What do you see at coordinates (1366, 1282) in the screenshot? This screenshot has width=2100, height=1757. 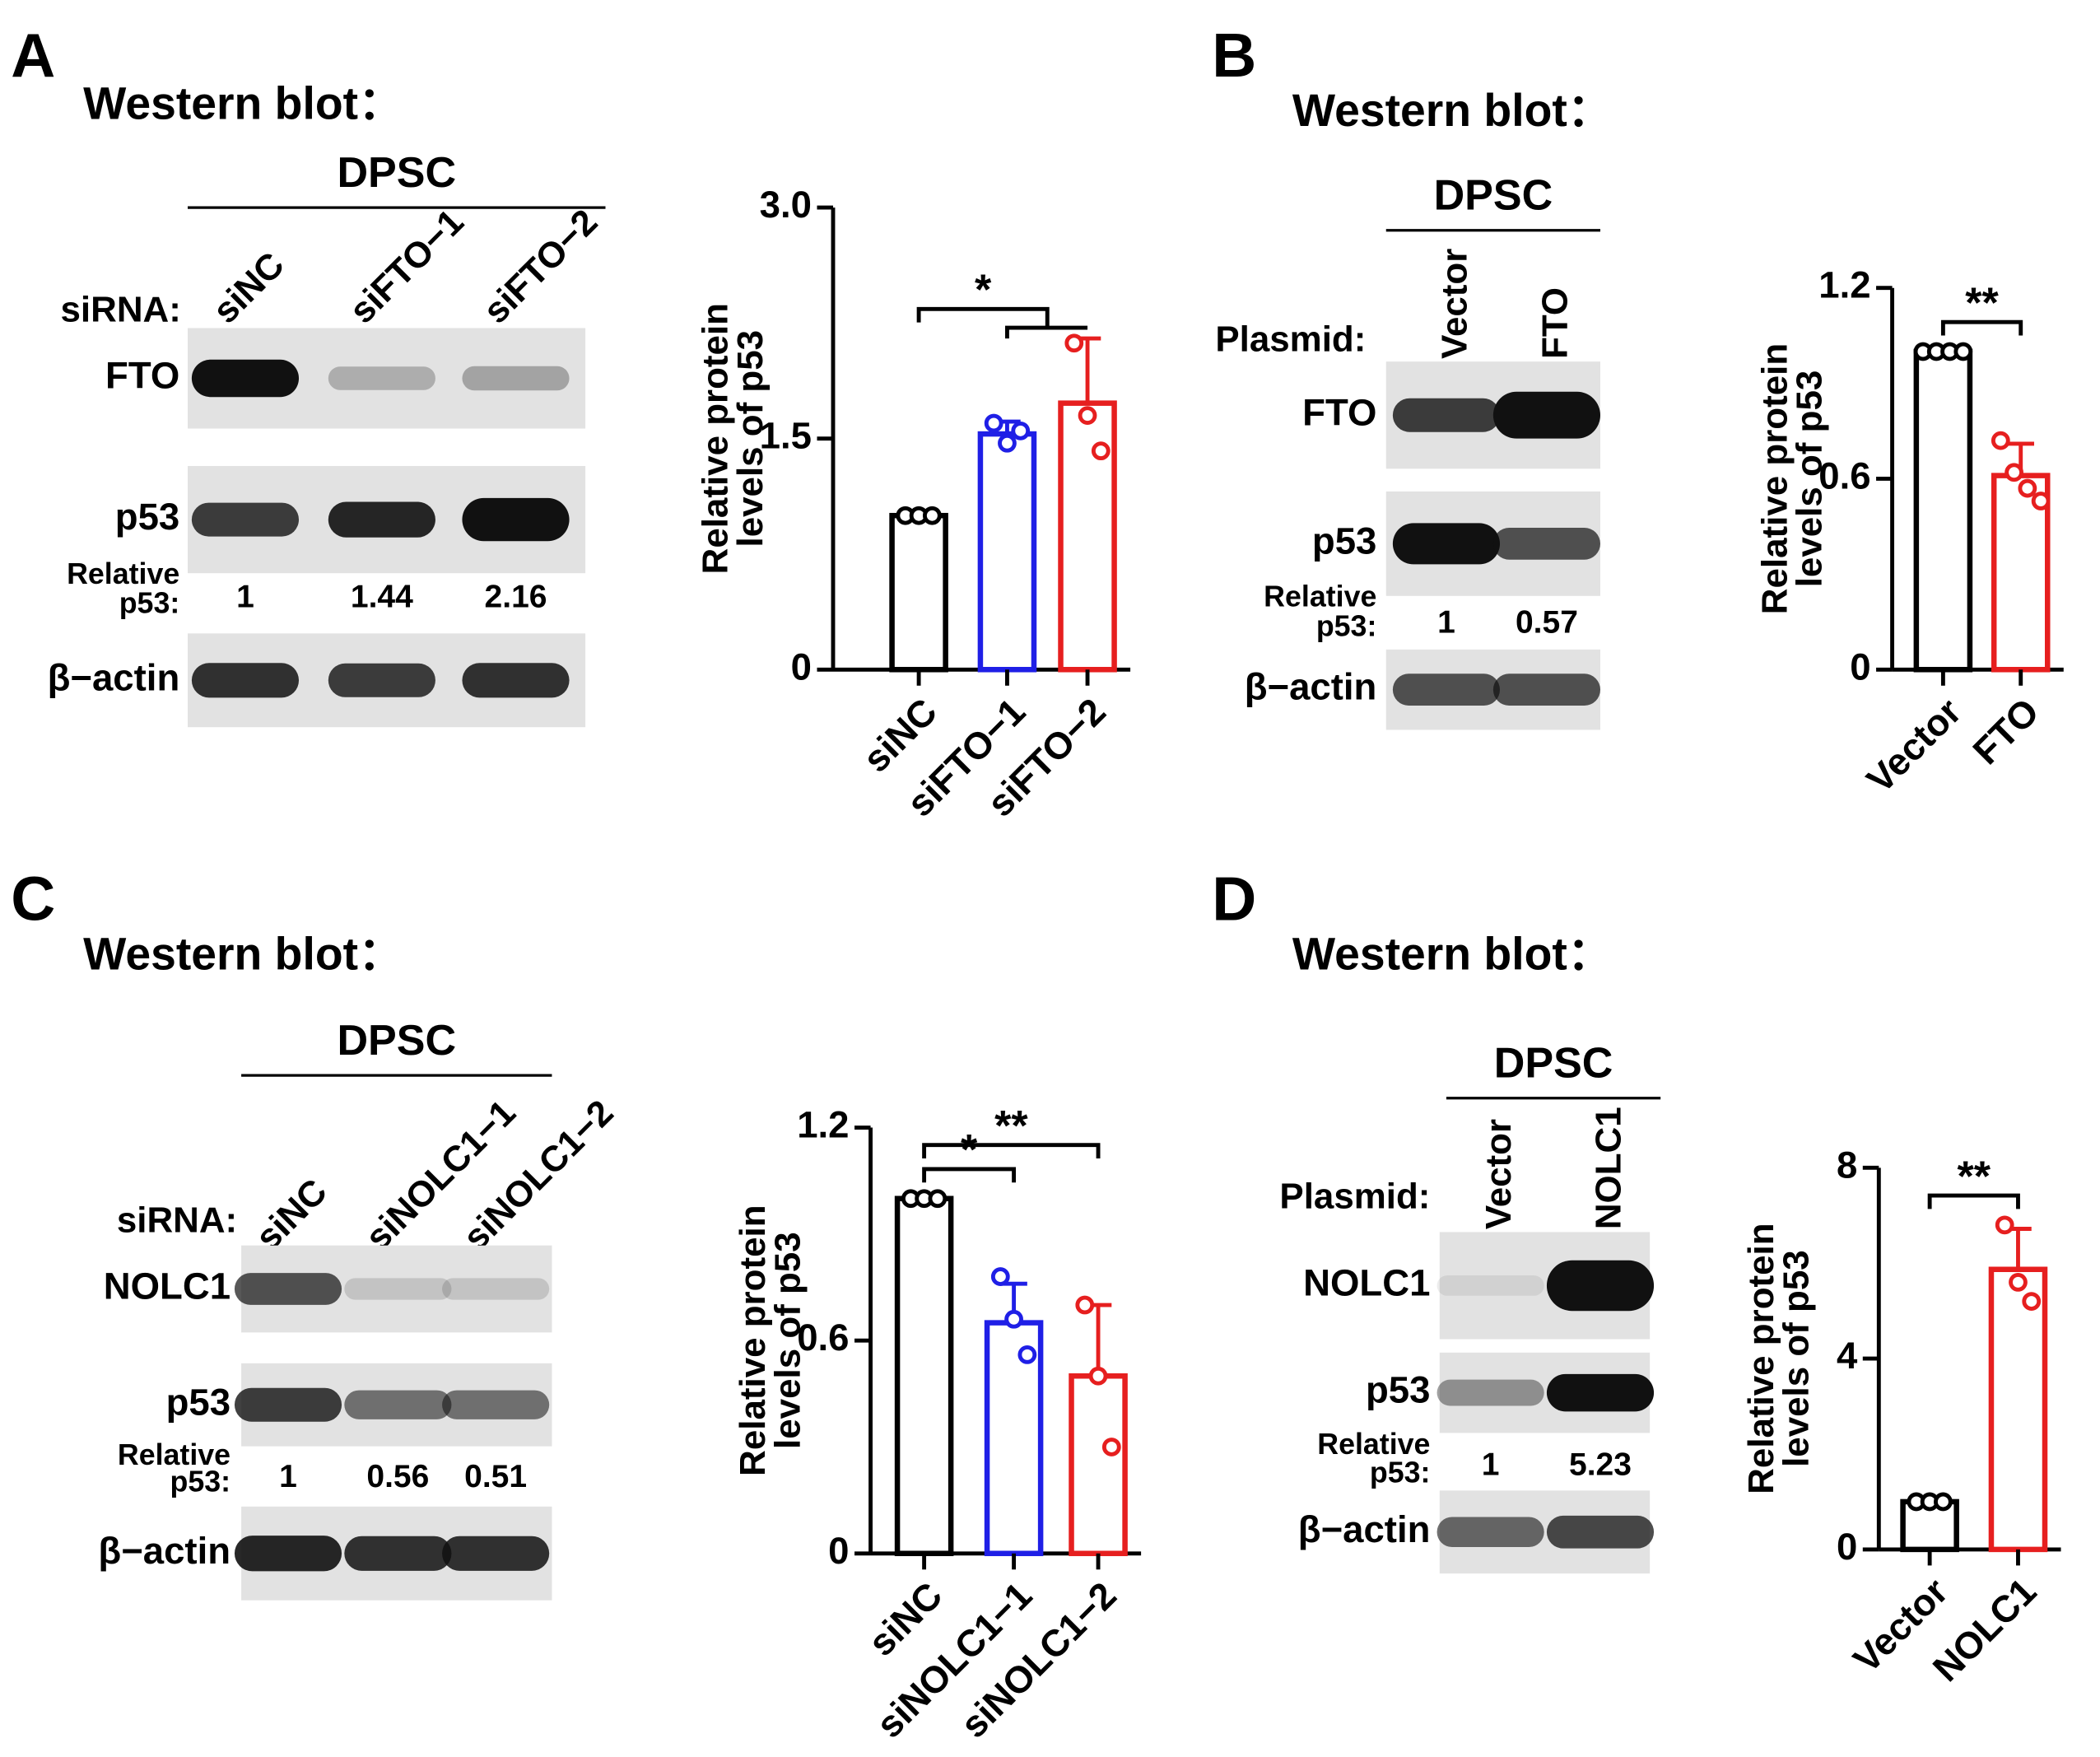 I see `row-label: NOLC1` at bounding box center [1366, 1282].